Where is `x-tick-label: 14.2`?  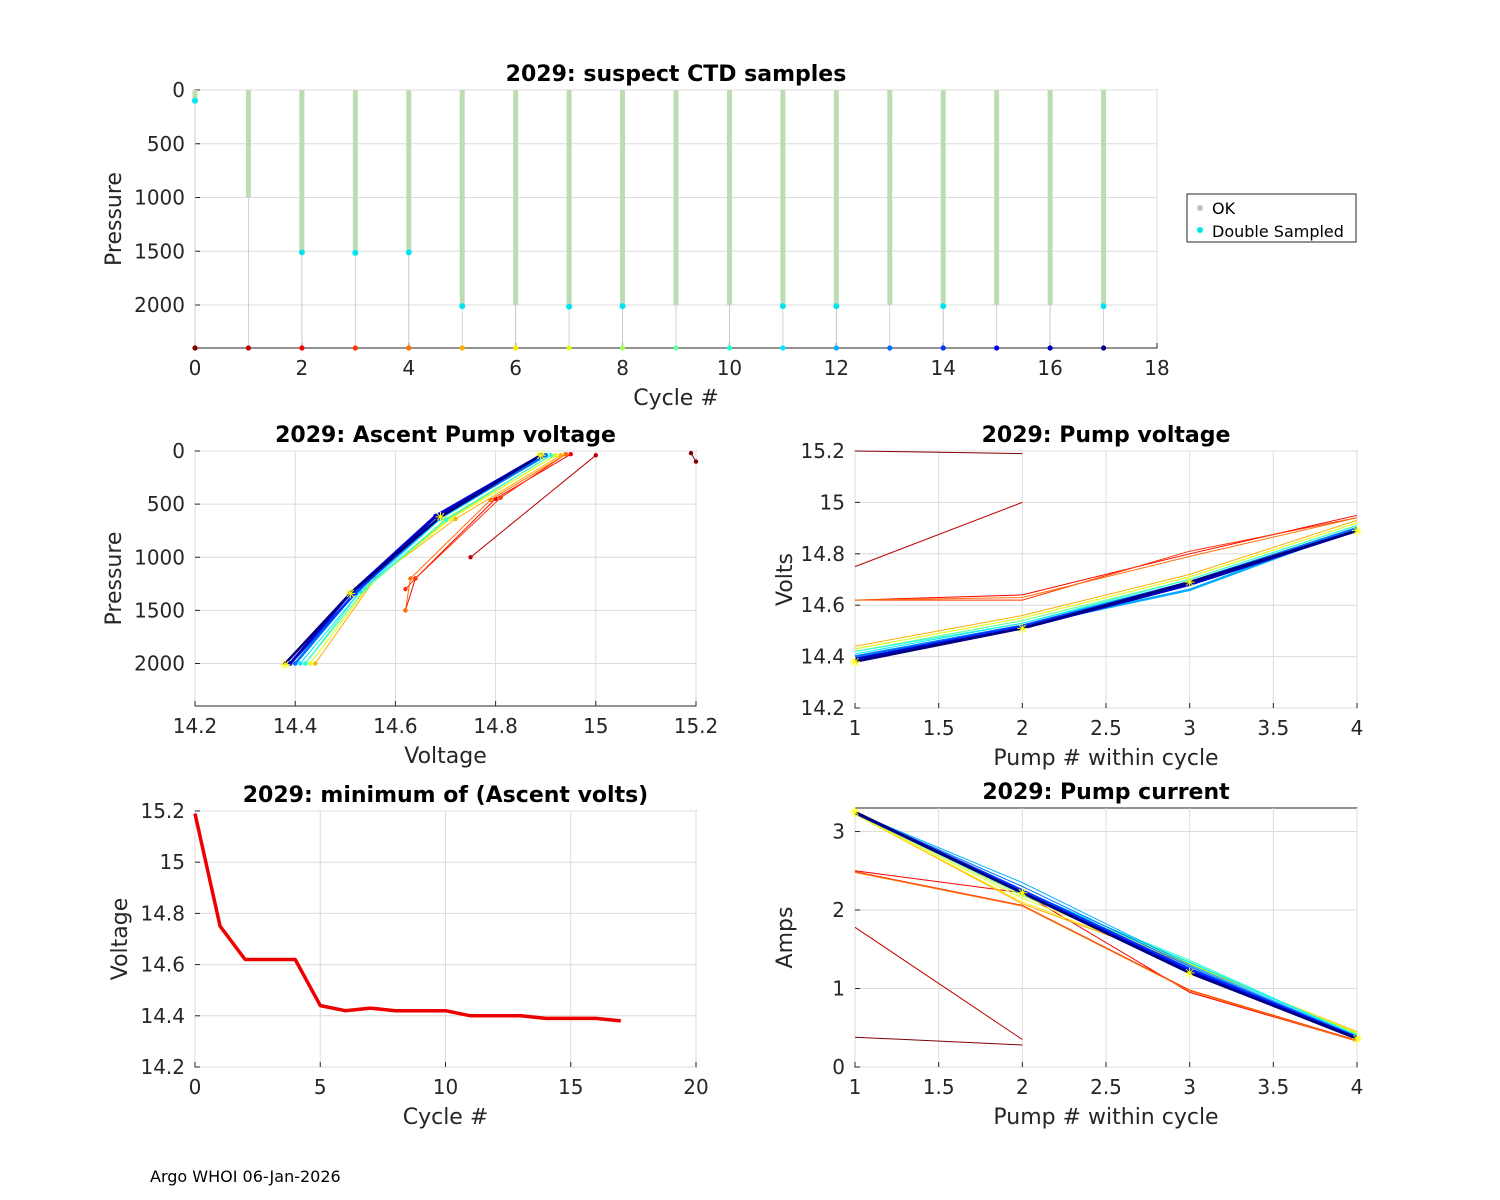 x-tick-label: 14.2 is located at coordinates (195, 726).